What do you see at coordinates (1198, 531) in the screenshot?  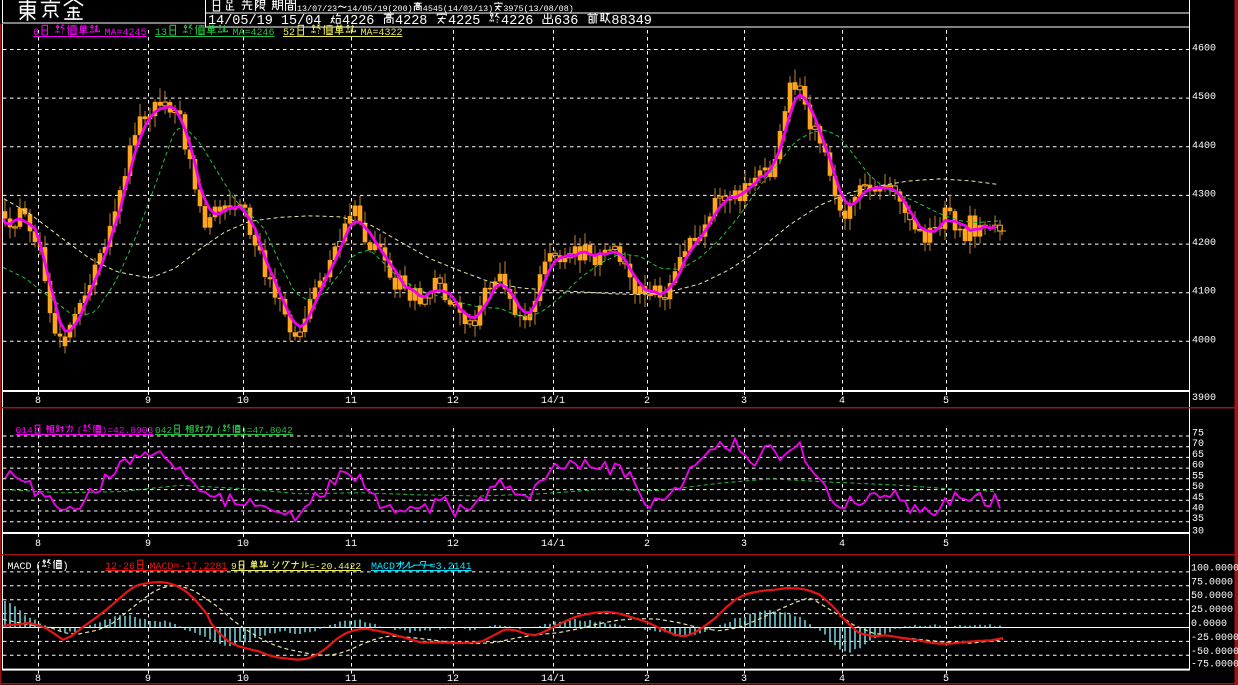 I see `svg-text: 30` at bounding box center [1198, 531].